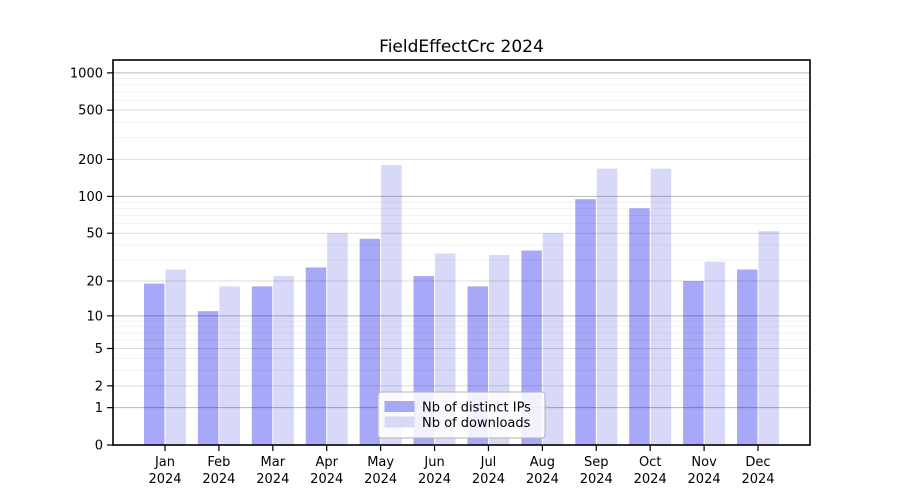 The width and height of the screenshot is (900, 500). Describe the element at coordinates (99, 408) in the screenshot. I see `y-tick-label: 1` at that location.